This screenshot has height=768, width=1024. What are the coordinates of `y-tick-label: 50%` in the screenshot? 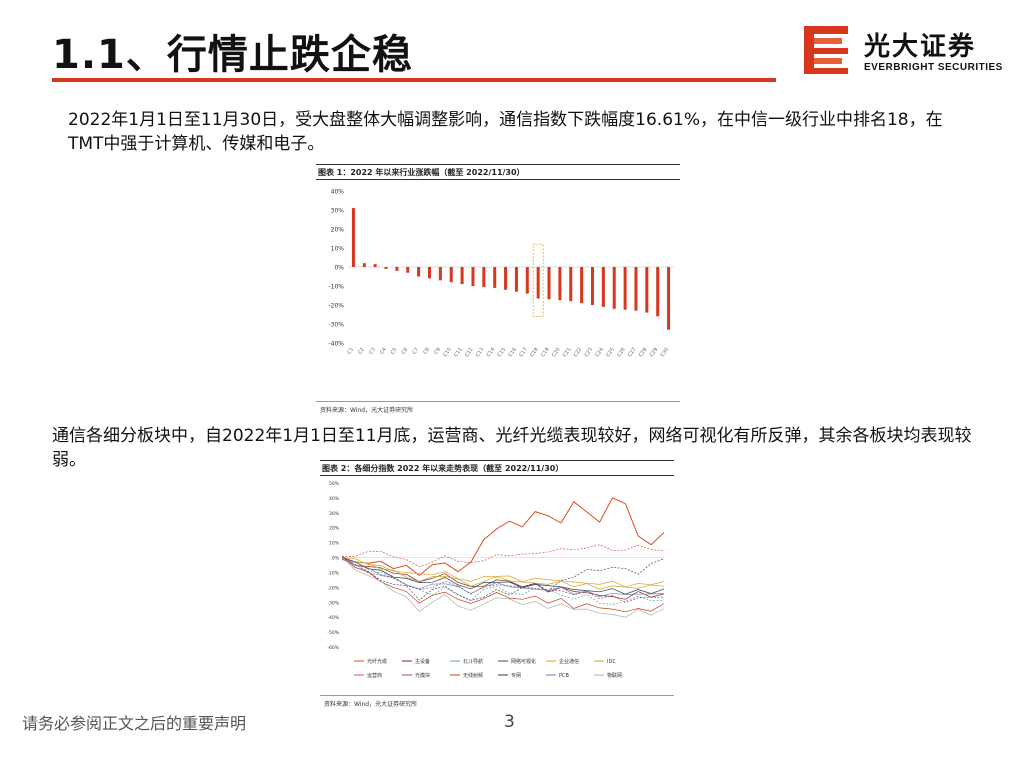 It's located at (334, 484).